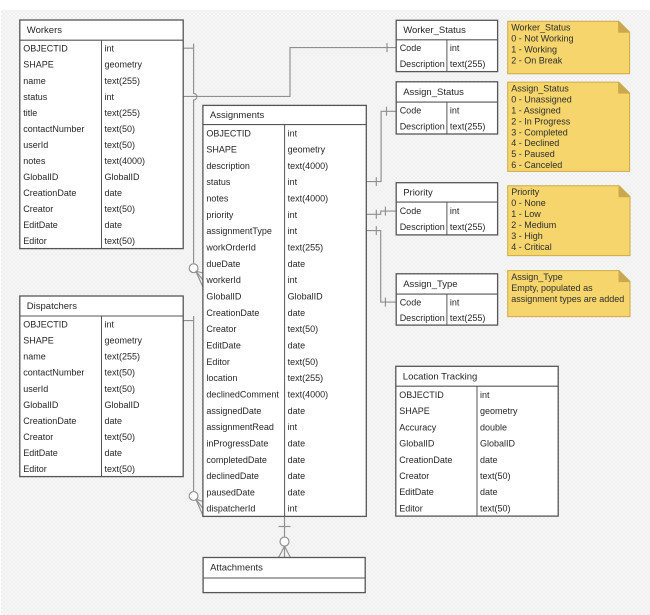 This screenshot has height=615, width=650. Describe the element at coordinates (535, 143) in the screenshot. I see `svg-text: 4 - Declined` at that location.